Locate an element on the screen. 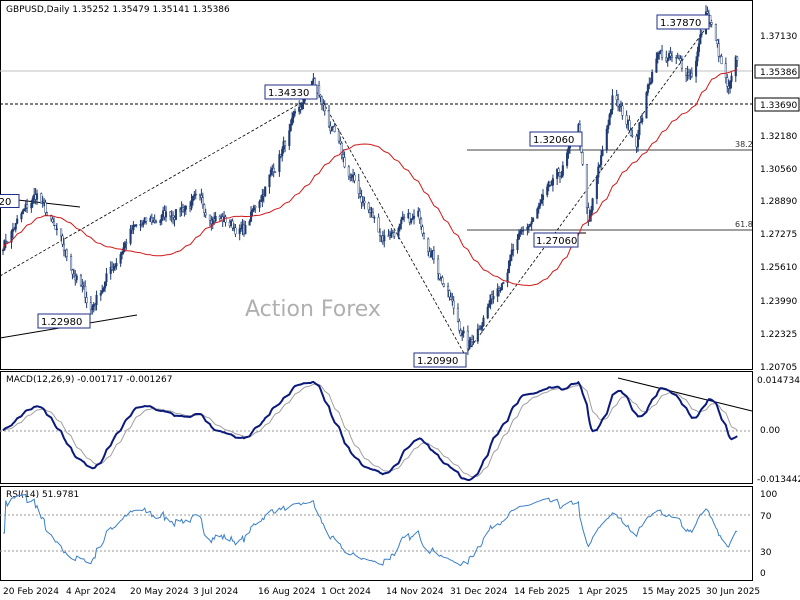 This screenshot has height=600, width=800. x-tick: 20 Feb 2024 is located at coordinates (31, 592).